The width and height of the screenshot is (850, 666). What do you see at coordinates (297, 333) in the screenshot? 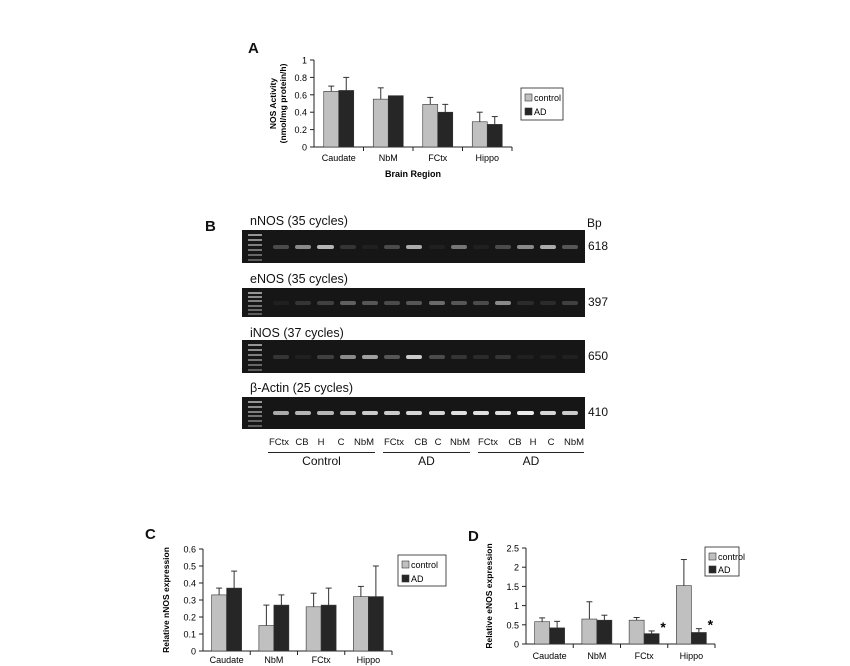
I see `gel-row-title: iNOS (37 cycles)` at bounding box center [297, 333].